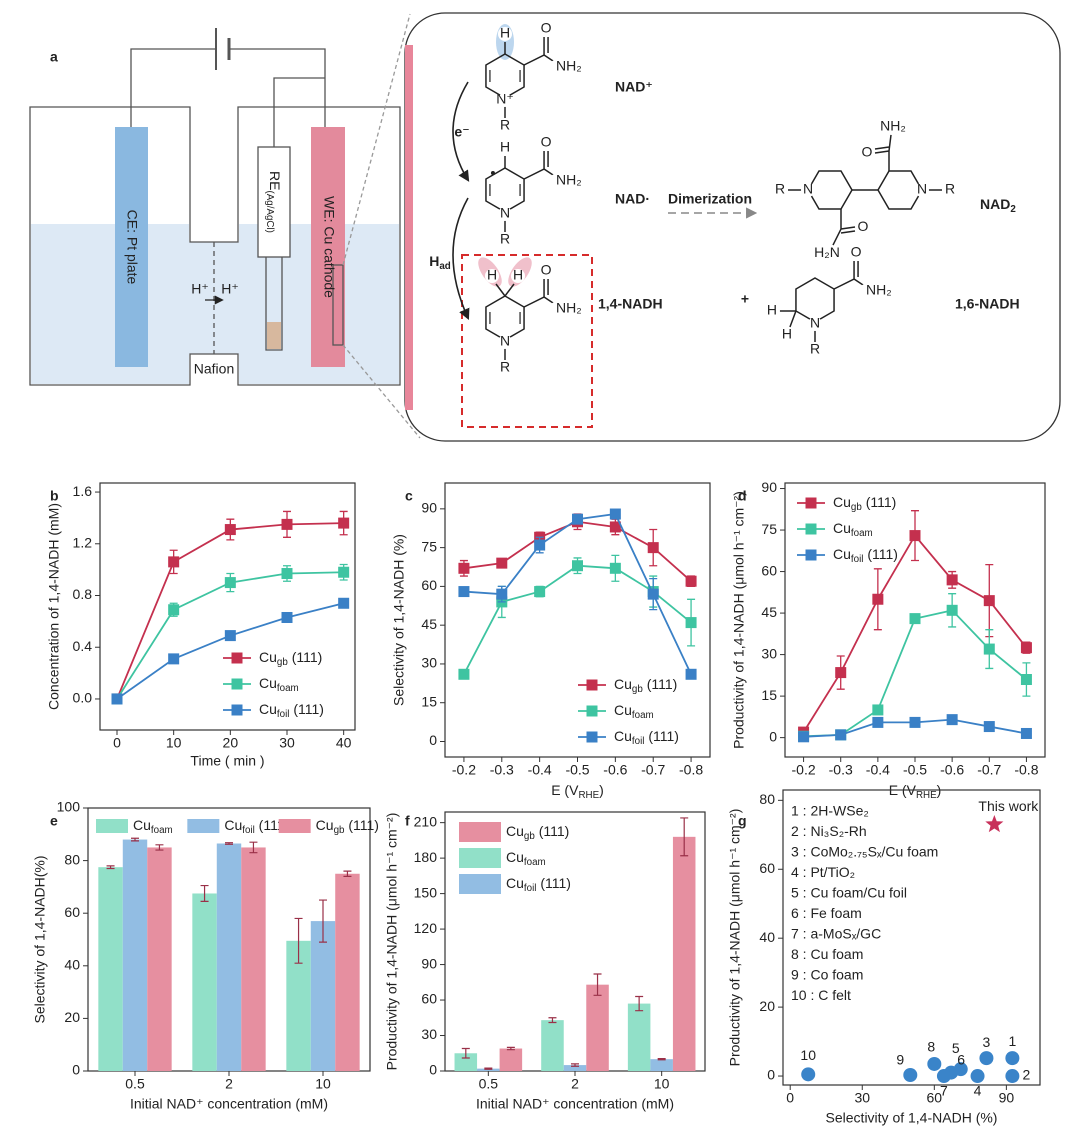 This screenshot has height=1129, width=1080. I want to click on proton: H⁺, so click(230, 289).